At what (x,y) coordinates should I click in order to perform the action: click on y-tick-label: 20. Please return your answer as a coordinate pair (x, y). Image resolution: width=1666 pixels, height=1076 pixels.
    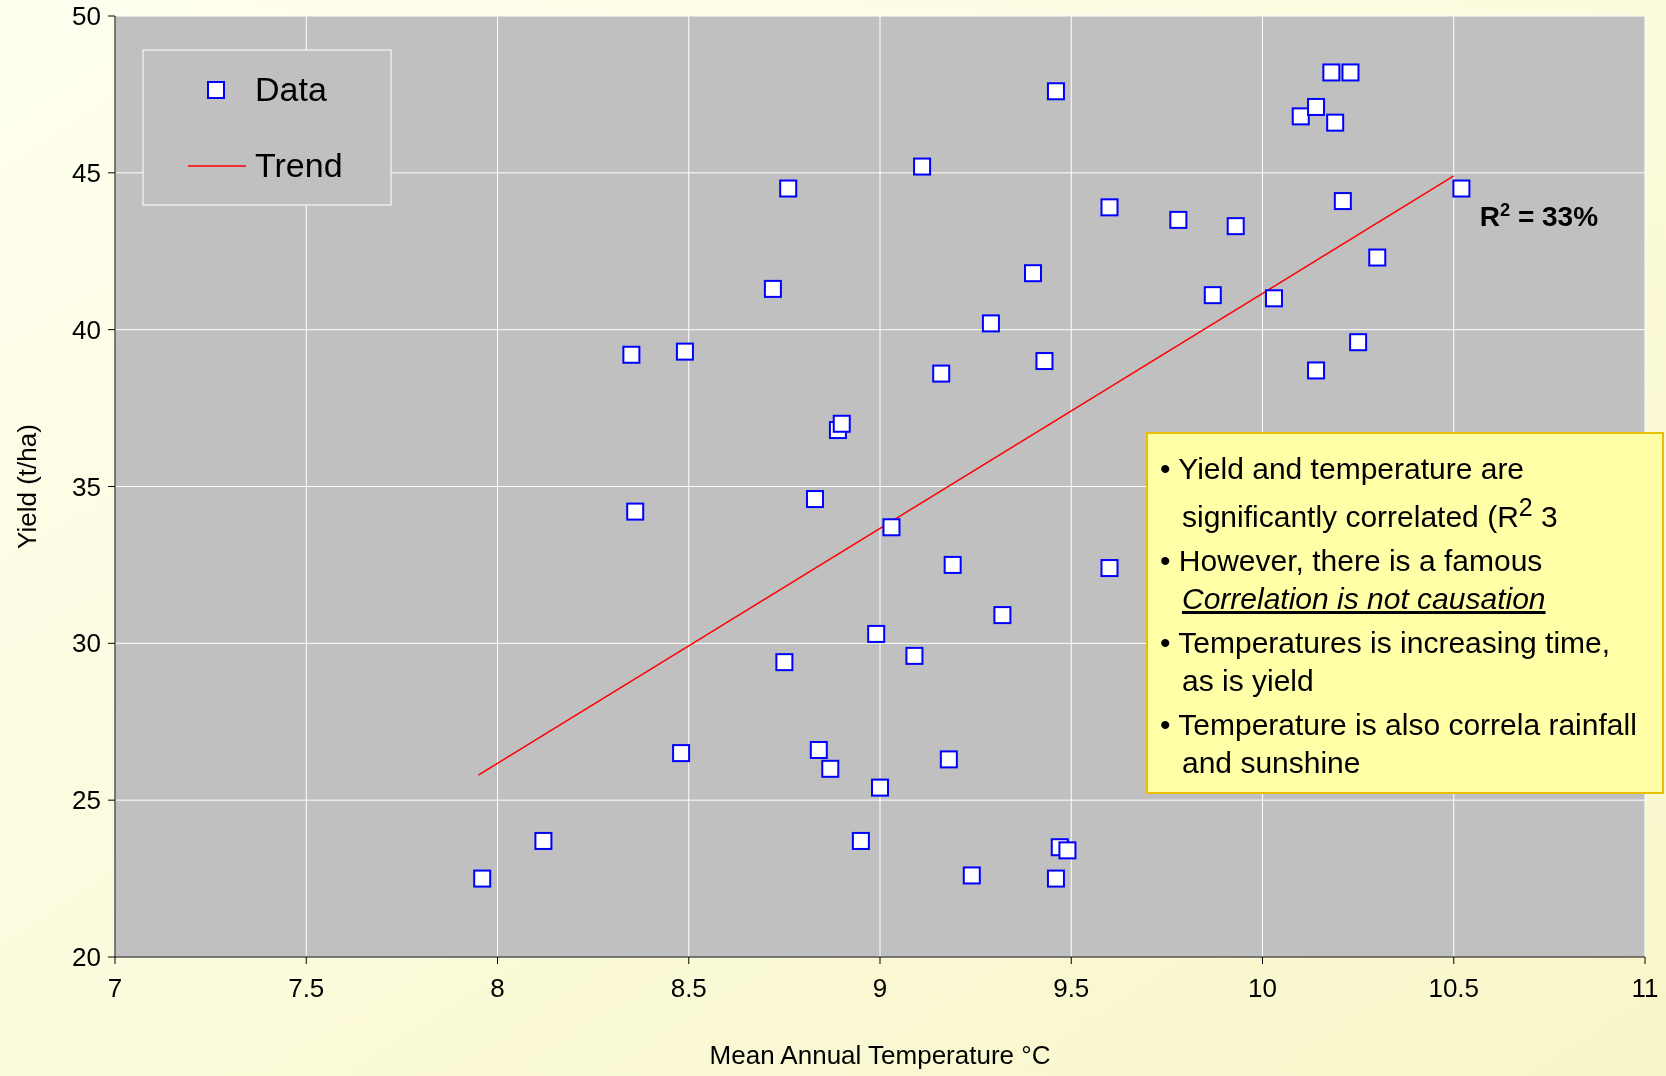
    Looking at the image, I should click on (86, 957).